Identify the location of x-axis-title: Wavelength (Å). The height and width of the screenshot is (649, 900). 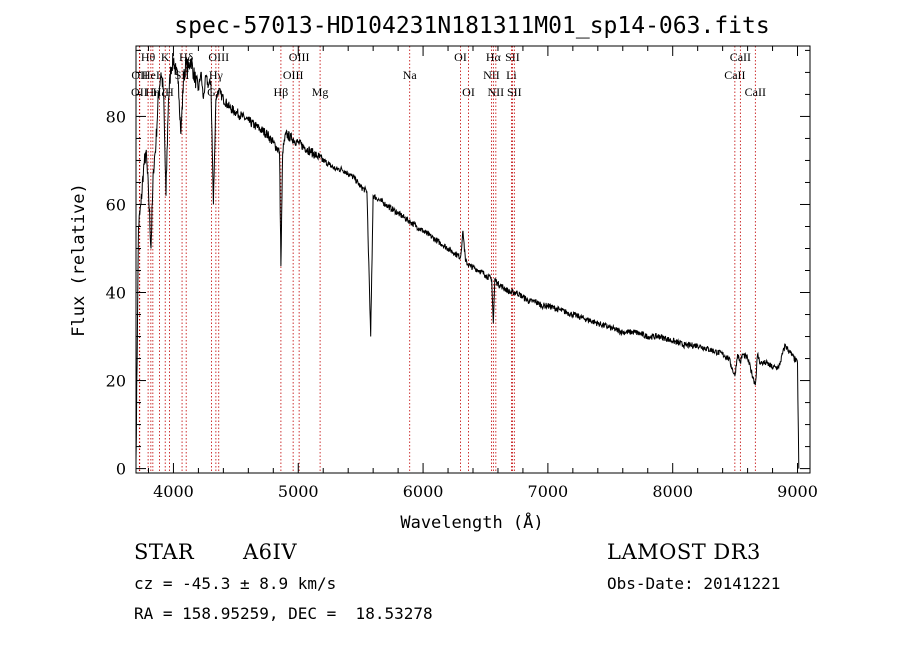
(471, 522).